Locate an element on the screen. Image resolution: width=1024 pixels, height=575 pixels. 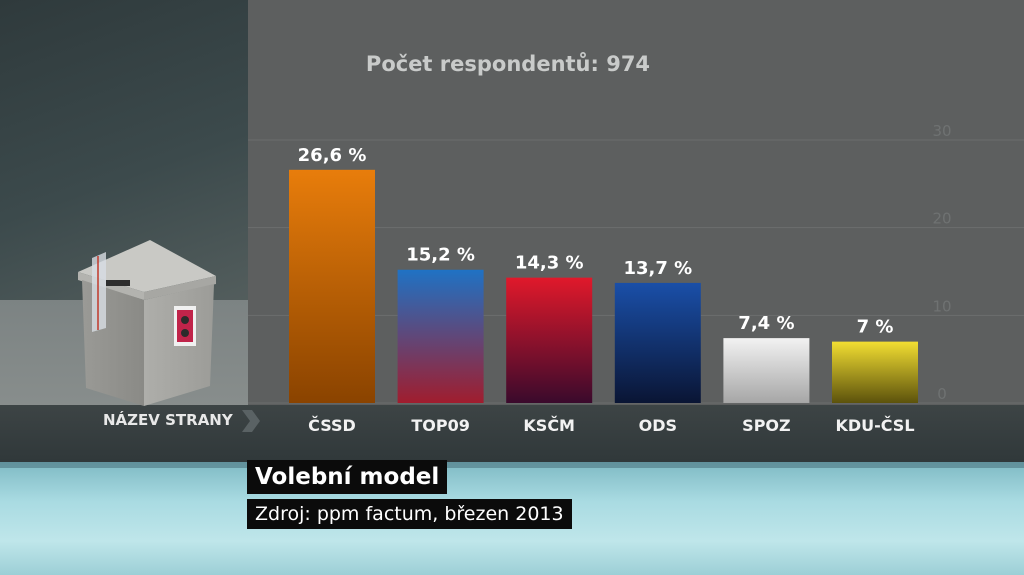
category-label: KSČM is located at coordinates (549, 425).